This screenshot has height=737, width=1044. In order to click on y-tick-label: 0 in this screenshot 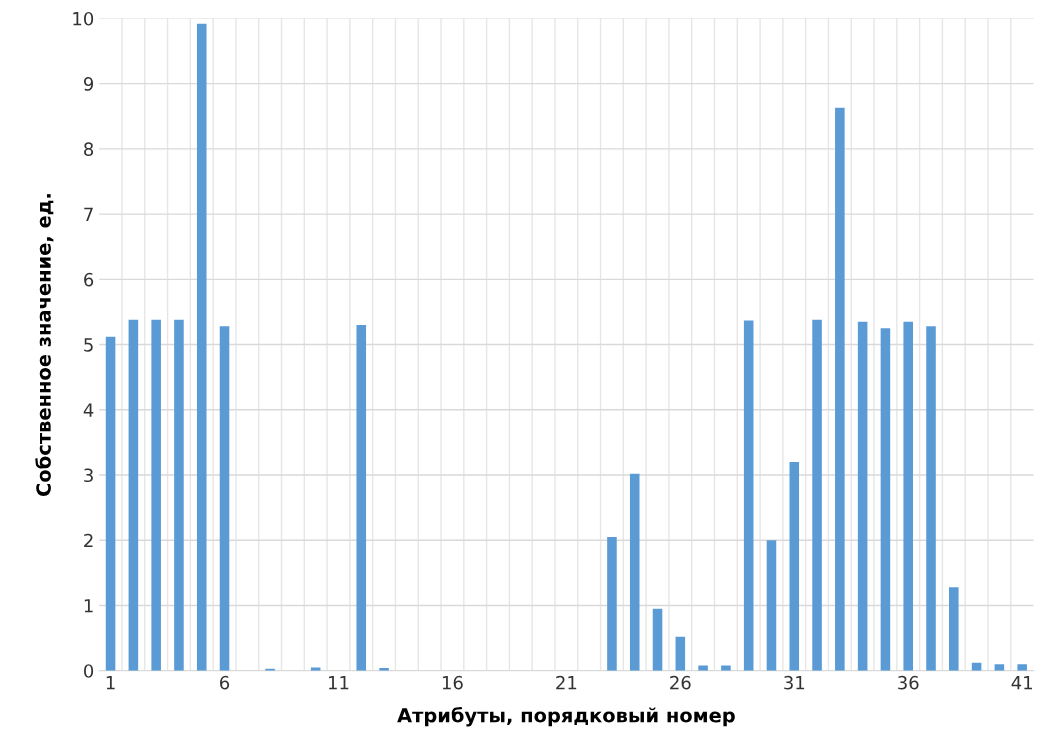, I will do `click(89, 671)`.